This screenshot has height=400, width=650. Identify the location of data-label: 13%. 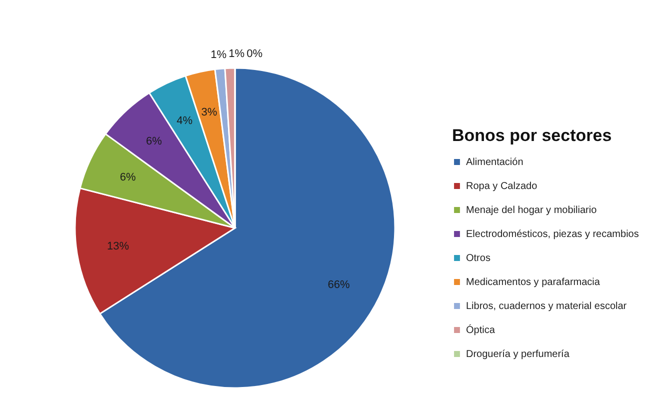
(118, 246).